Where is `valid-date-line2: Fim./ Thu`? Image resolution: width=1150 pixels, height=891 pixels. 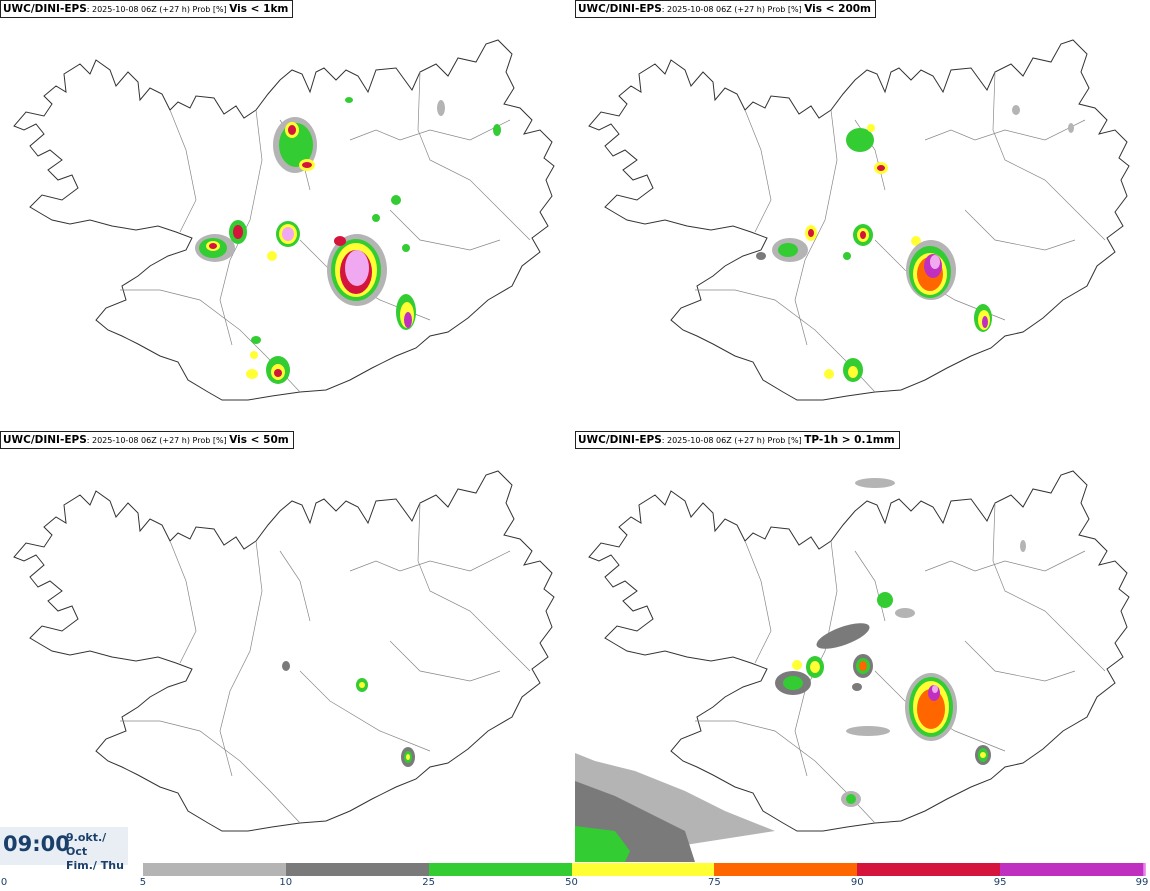
valid-date-line2: Fim./ Thu is located at coordinates (95, 865).